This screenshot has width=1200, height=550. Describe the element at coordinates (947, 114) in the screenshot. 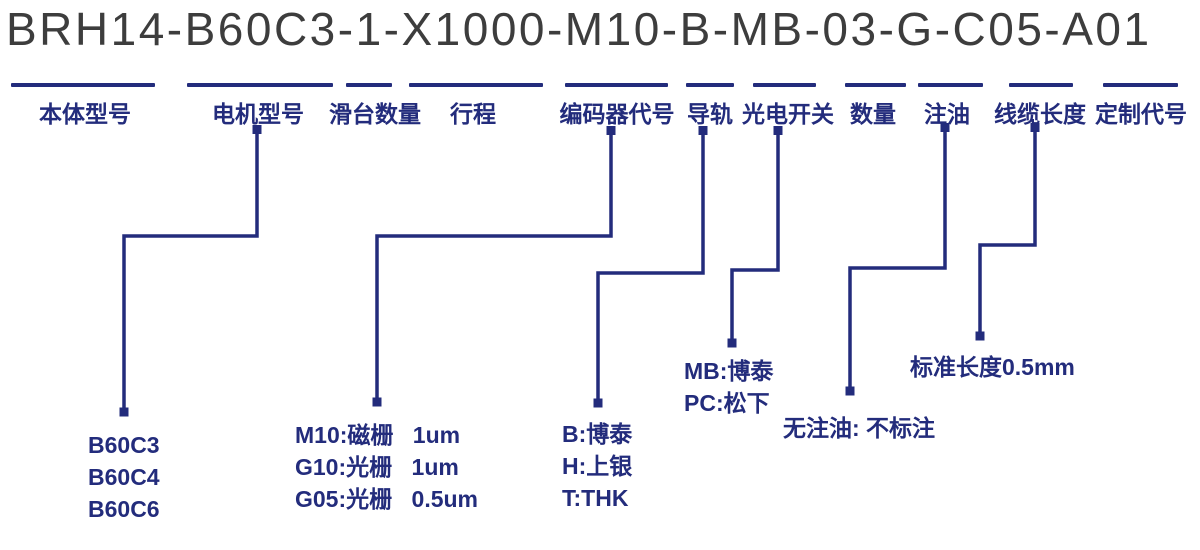

I see `label-oiling: 注油` at that location.